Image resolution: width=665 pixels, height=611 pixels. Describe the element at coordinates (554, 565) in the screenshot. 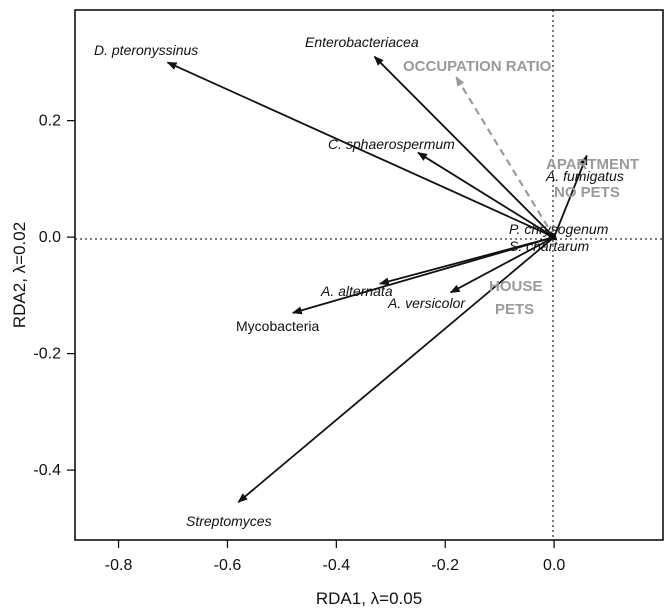

I see `x-tick-label: 0.0` at that location.